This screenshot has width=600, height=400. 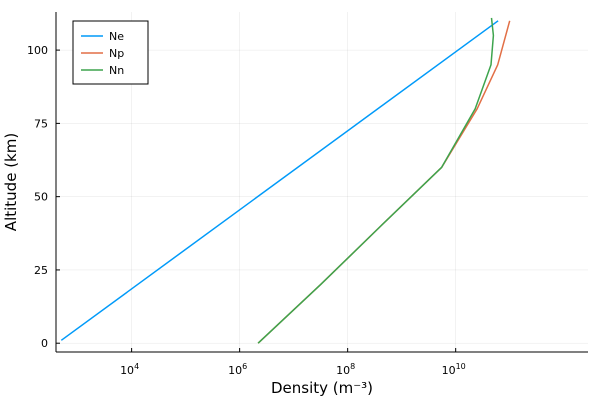 I want to click on y-tick-label: 25, so click(x=41, y=270).